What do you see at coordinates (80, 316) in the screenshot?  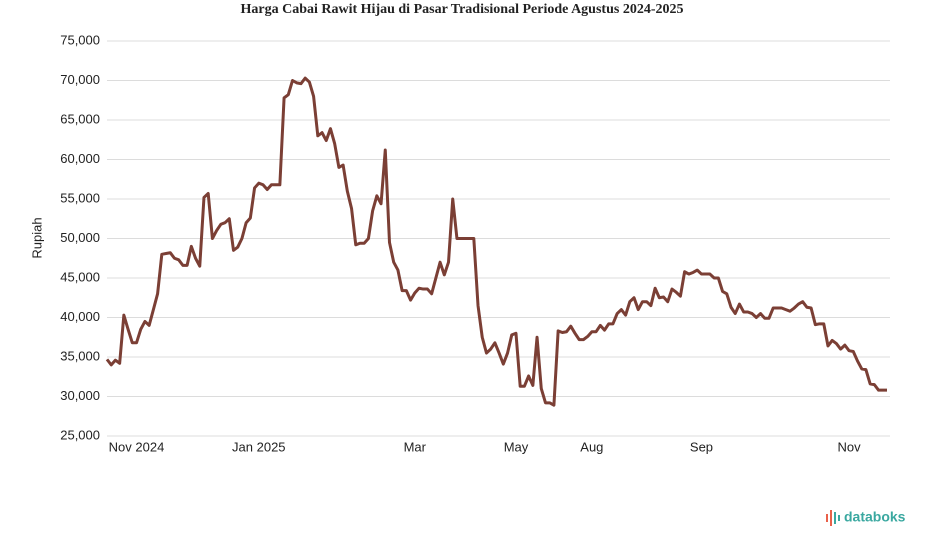 I see `y-tick-label: 40,000` at bounding box center [80, 316].